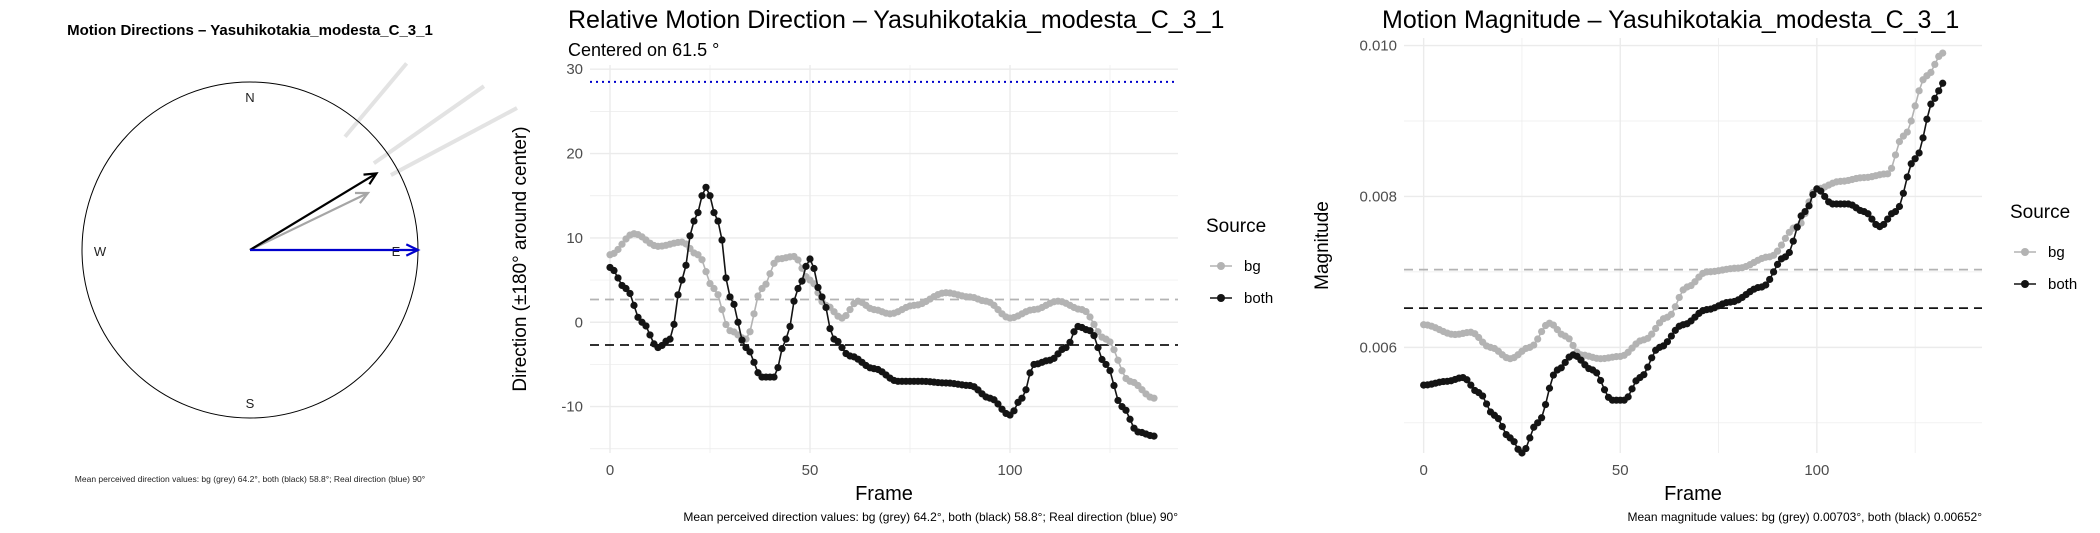 This screenshot has height=533, width=2100. Describe the element at coordinates (1378, 347) in the screenshot. I see `y-tick-label: 0.006` at that location.